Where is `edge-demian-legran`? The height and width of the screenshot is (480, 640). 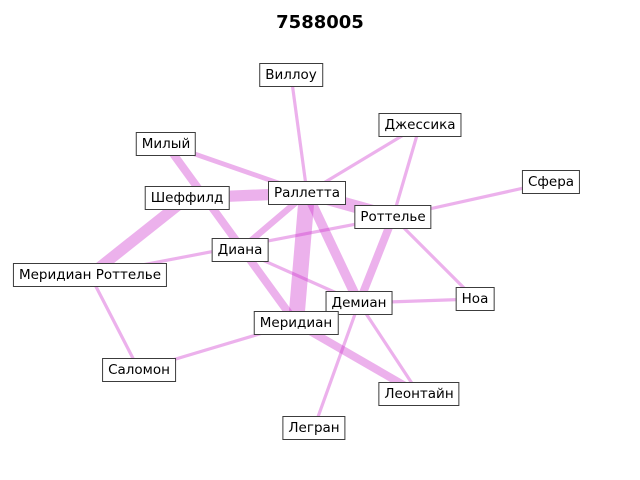
edge-demian-legran is located at coordinates (336, 365).